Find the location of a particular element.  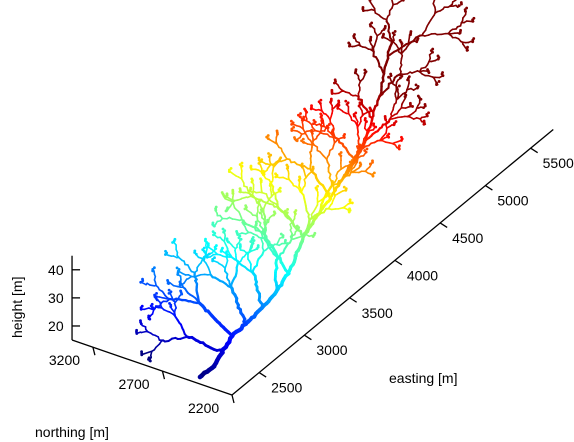

height-axis-label: height [m] is located at coordinates (17, 307).